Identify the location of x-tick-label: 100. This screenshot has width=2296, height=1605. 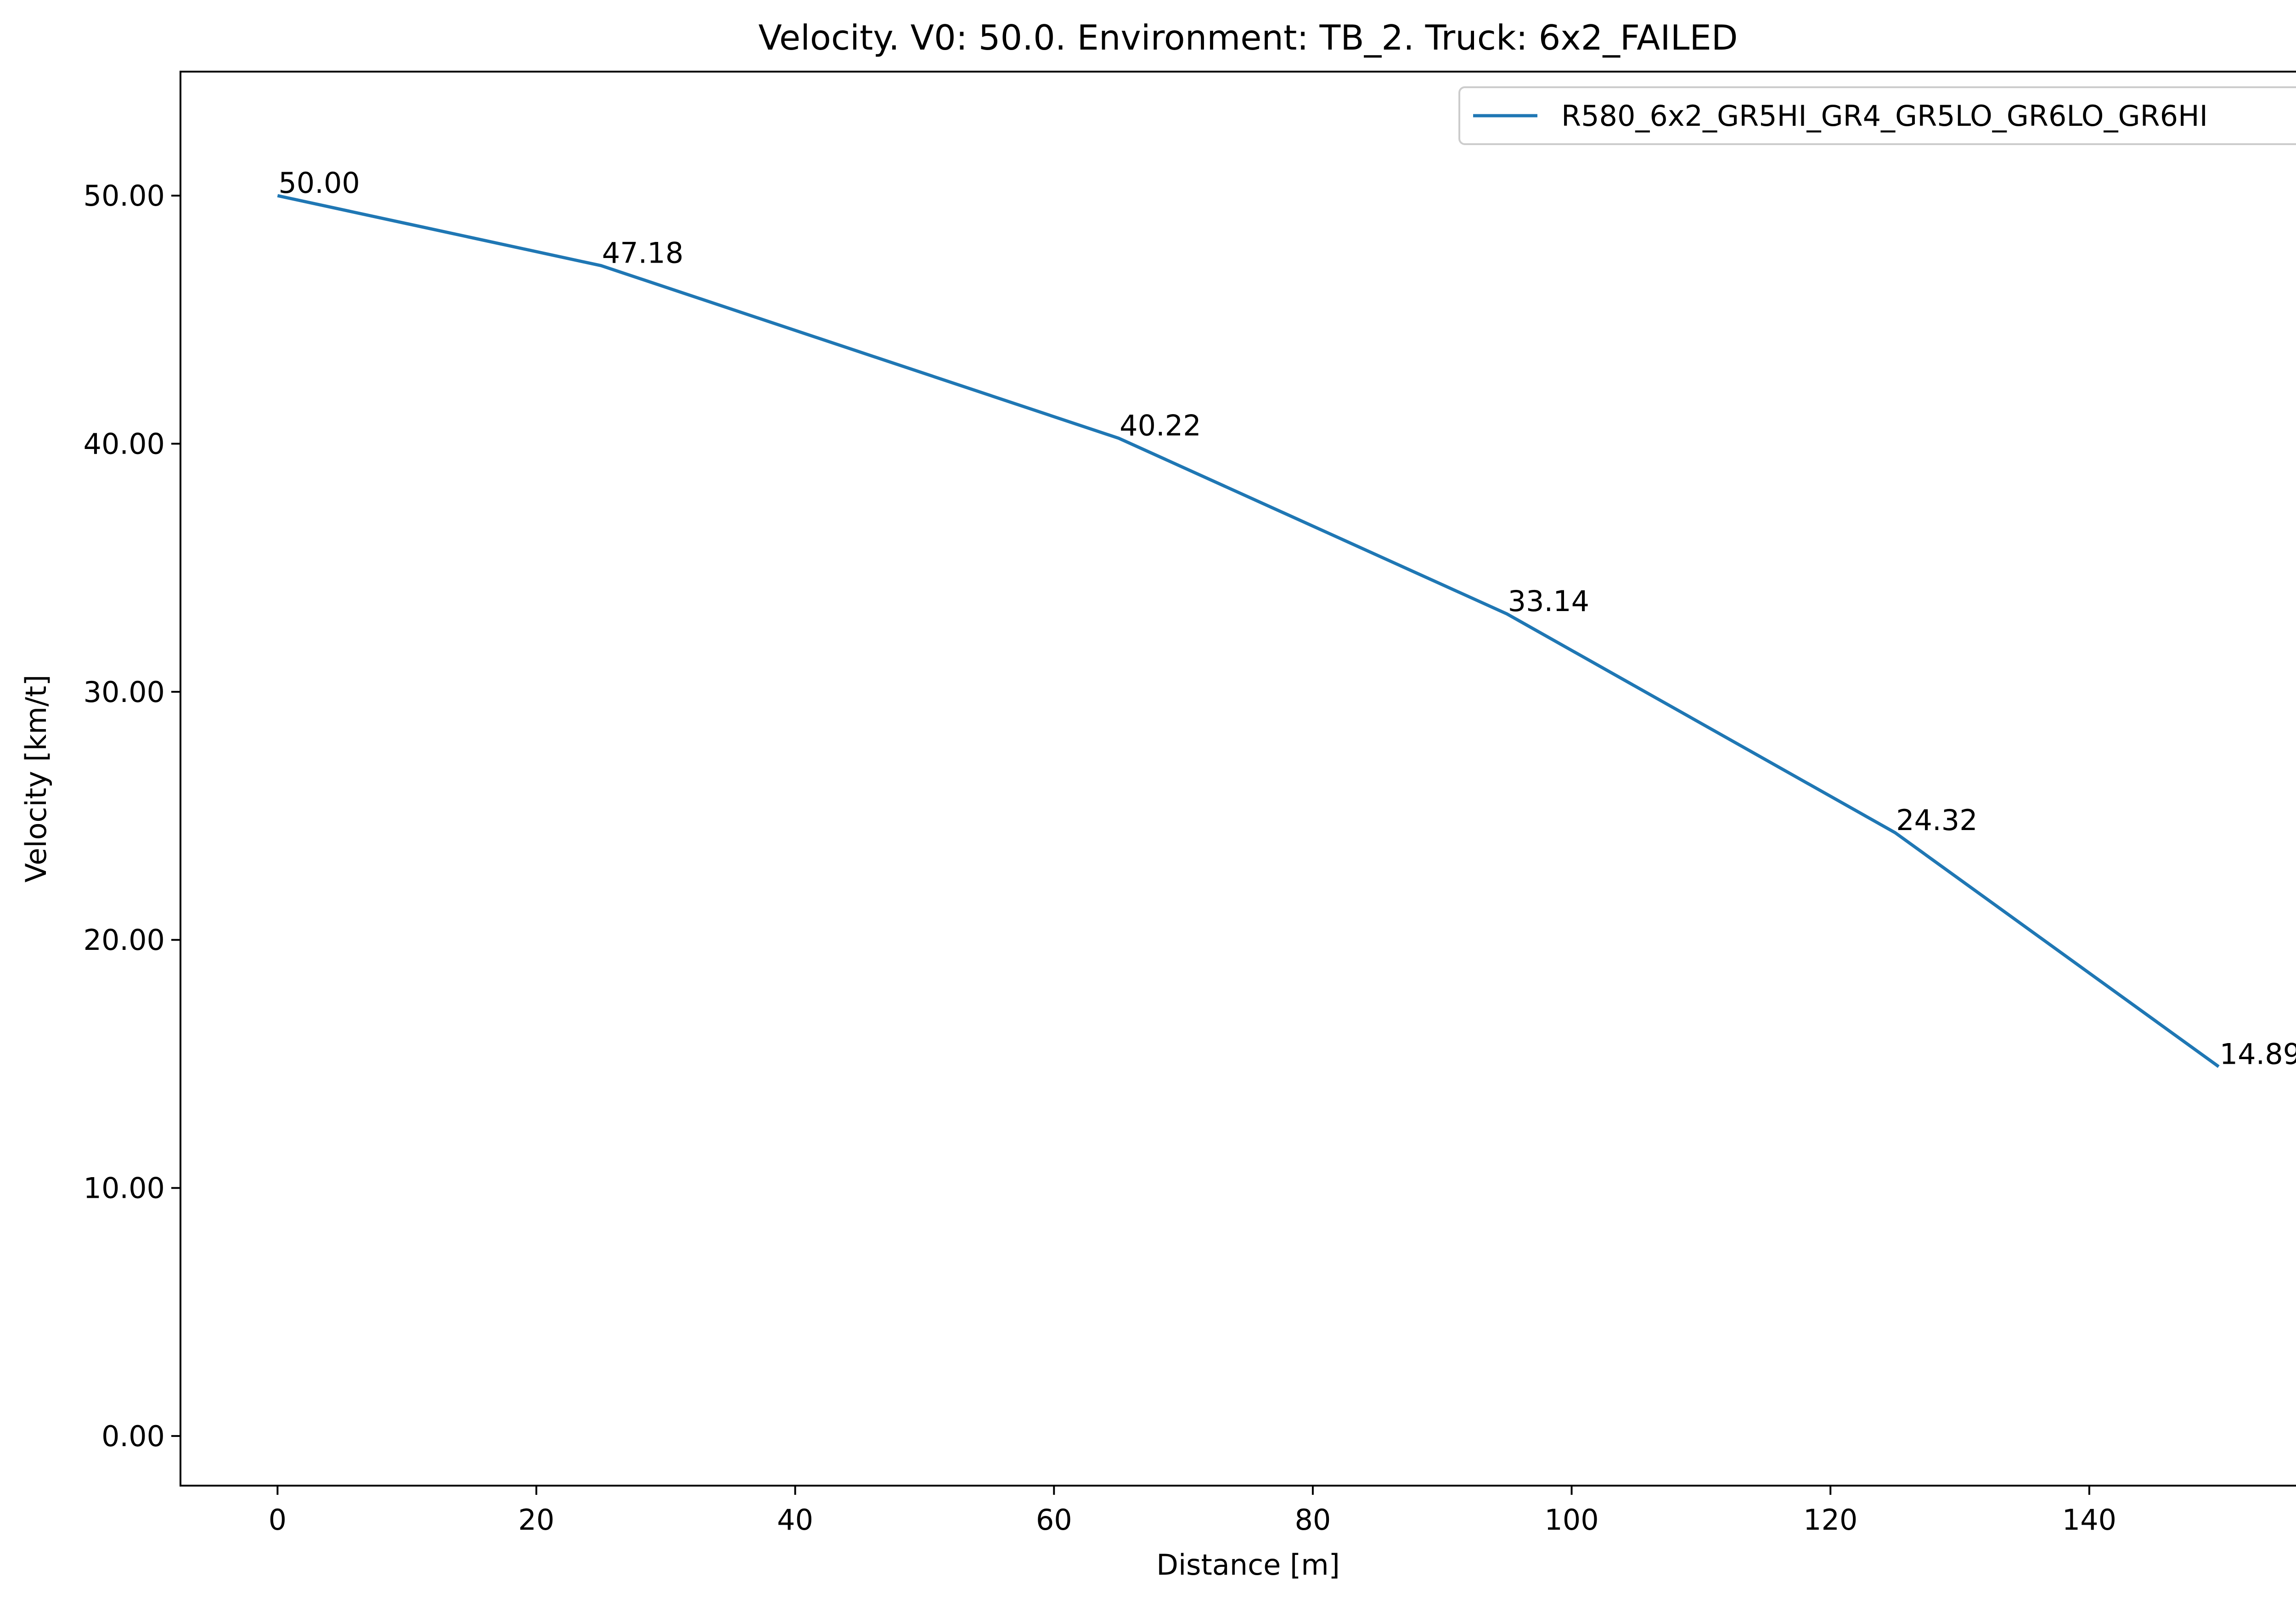
(1571, 1520).